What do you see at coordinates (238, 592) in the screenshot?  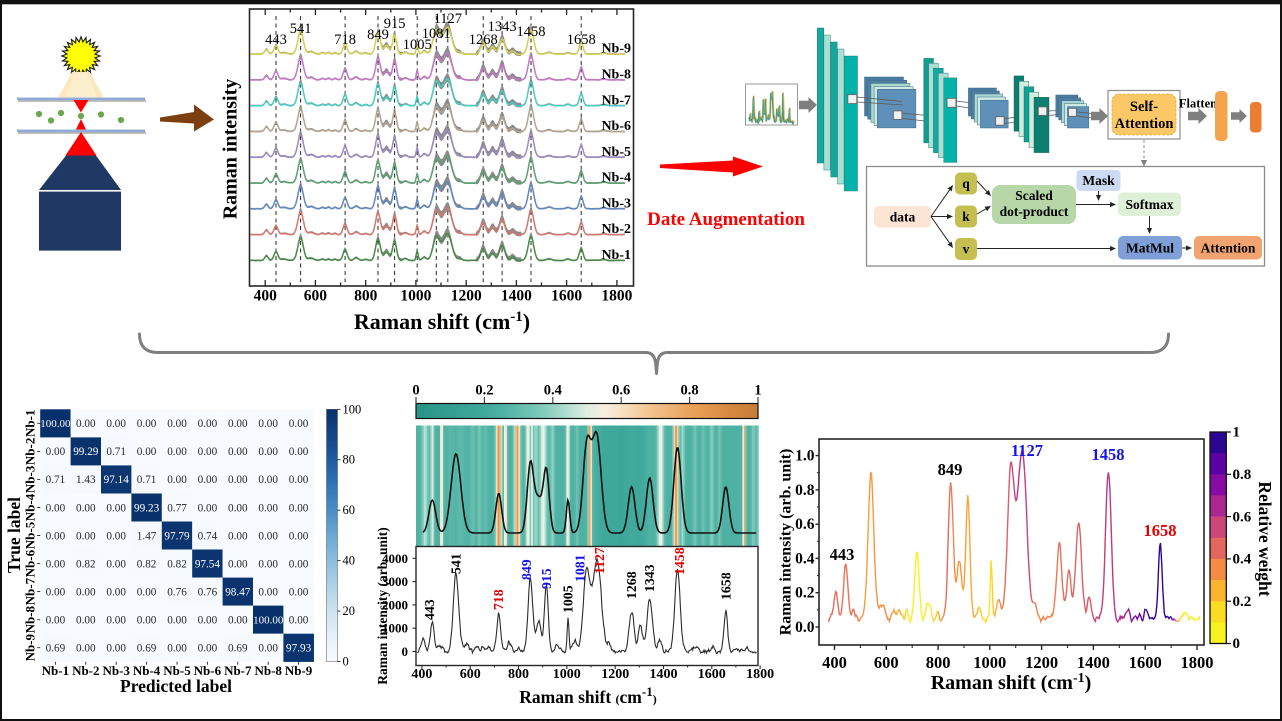 I see `svg-text: 98.47` at bounding box center [238, 592].